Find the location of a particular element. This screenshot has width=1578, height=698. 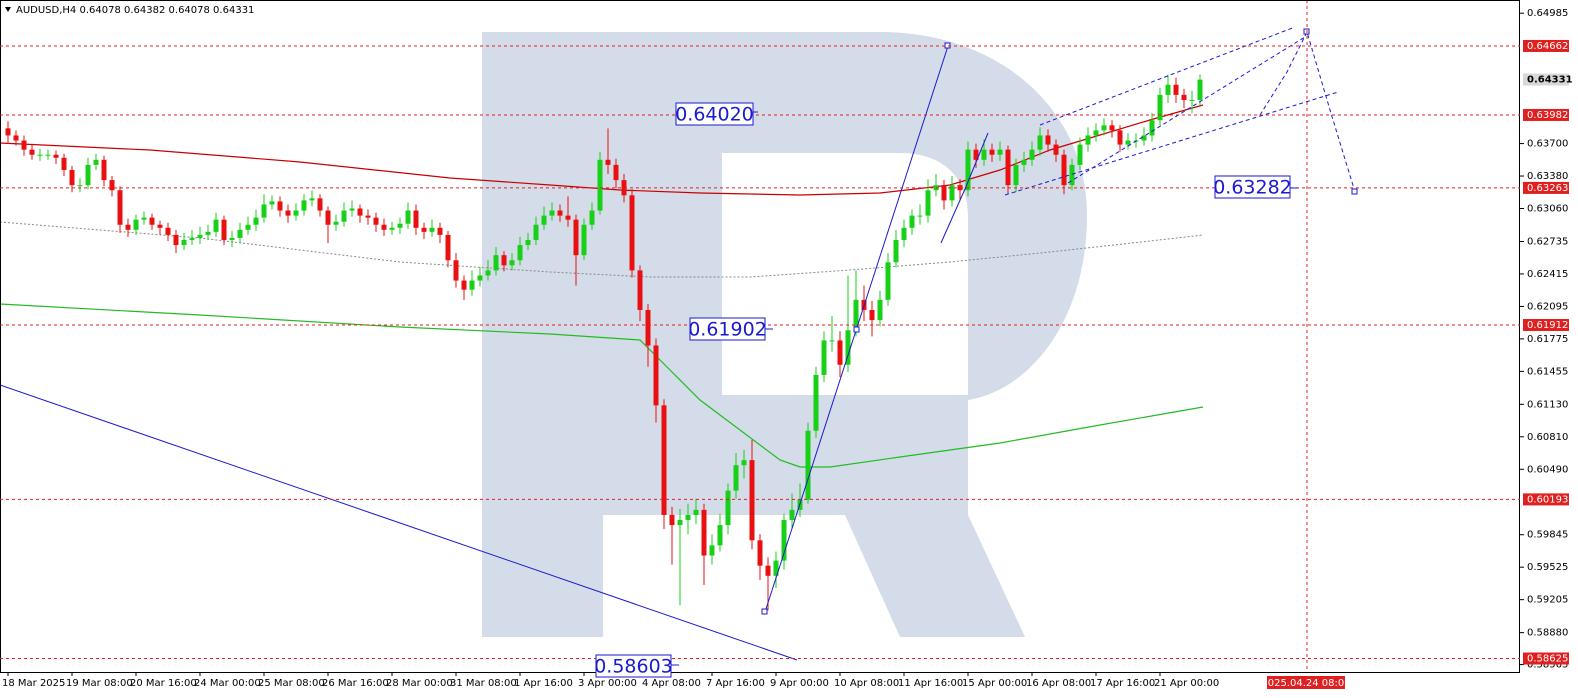

moving-average-red is located at coordinates (602, 150).